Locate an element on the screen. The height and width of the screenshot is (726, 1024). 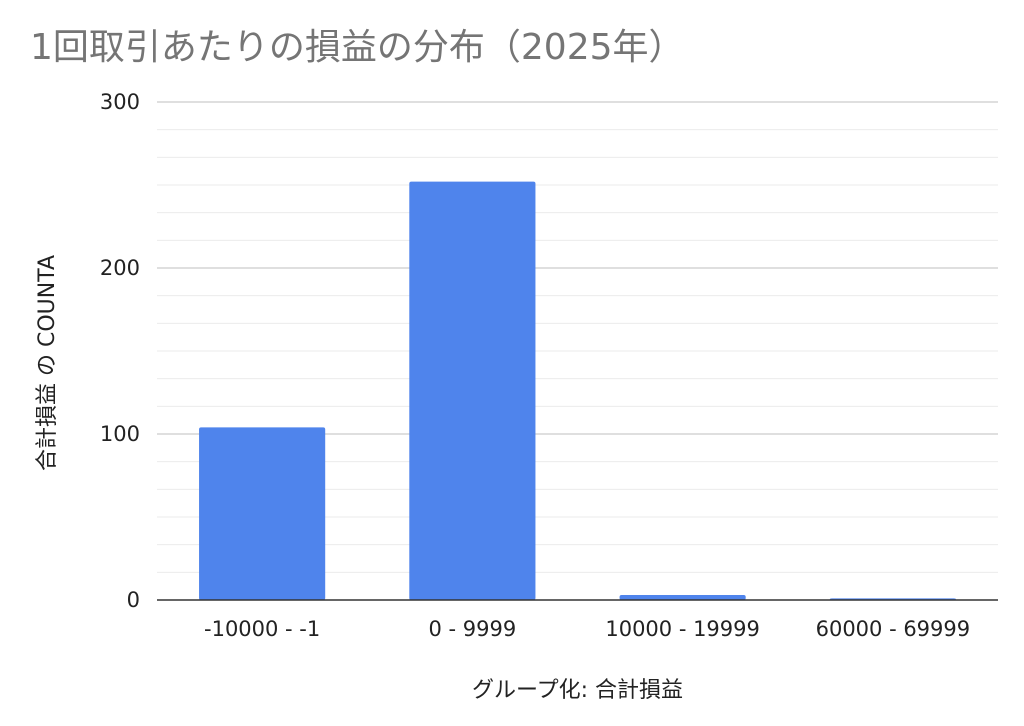
x-tick-label: 0 - 9999 is located at coordinates (473, 629).